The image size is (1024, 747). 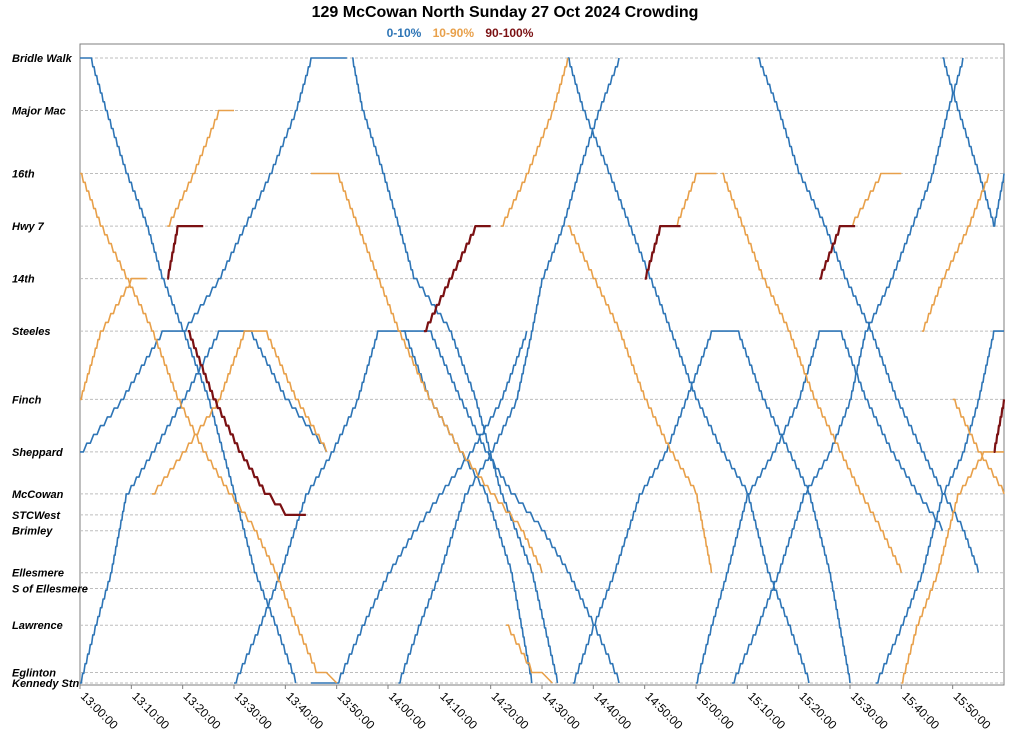 What do you see at coordinates (99, 710) in the screenshot?
I see `x-tick-label: 13:00:00` at bounding box center [99, 710].